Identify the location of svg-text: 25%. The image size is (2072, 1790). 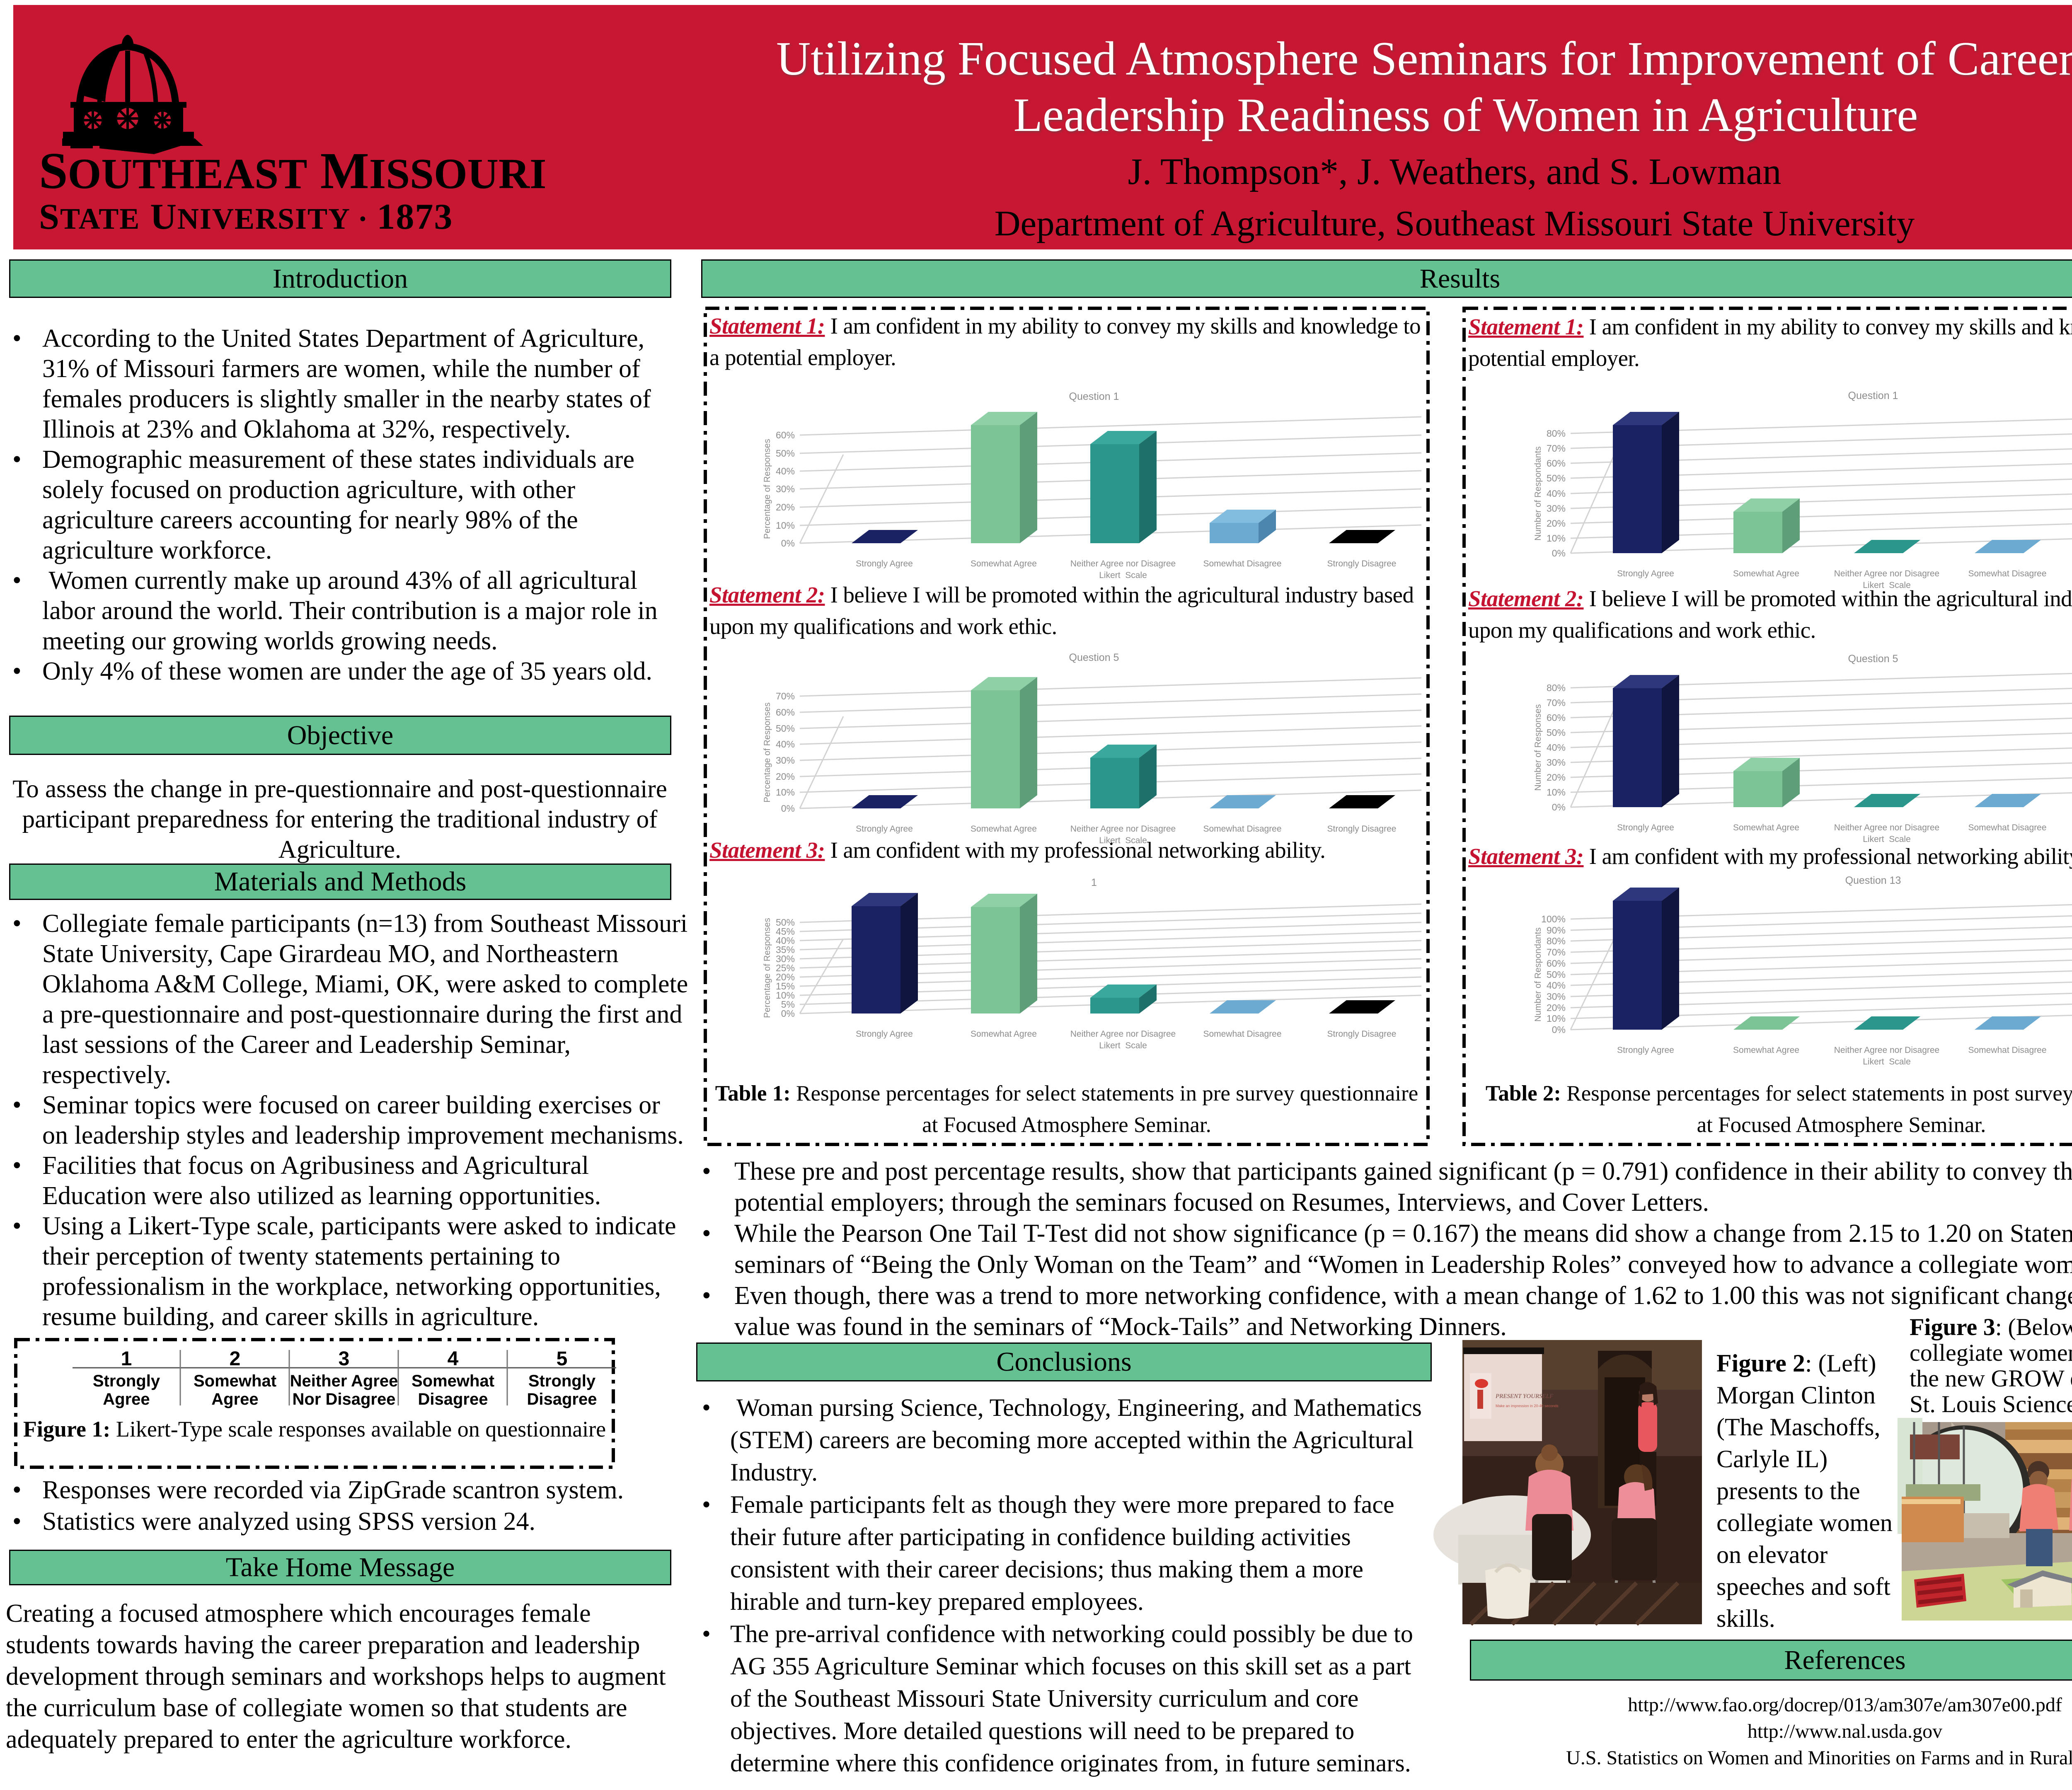
(785, 968).